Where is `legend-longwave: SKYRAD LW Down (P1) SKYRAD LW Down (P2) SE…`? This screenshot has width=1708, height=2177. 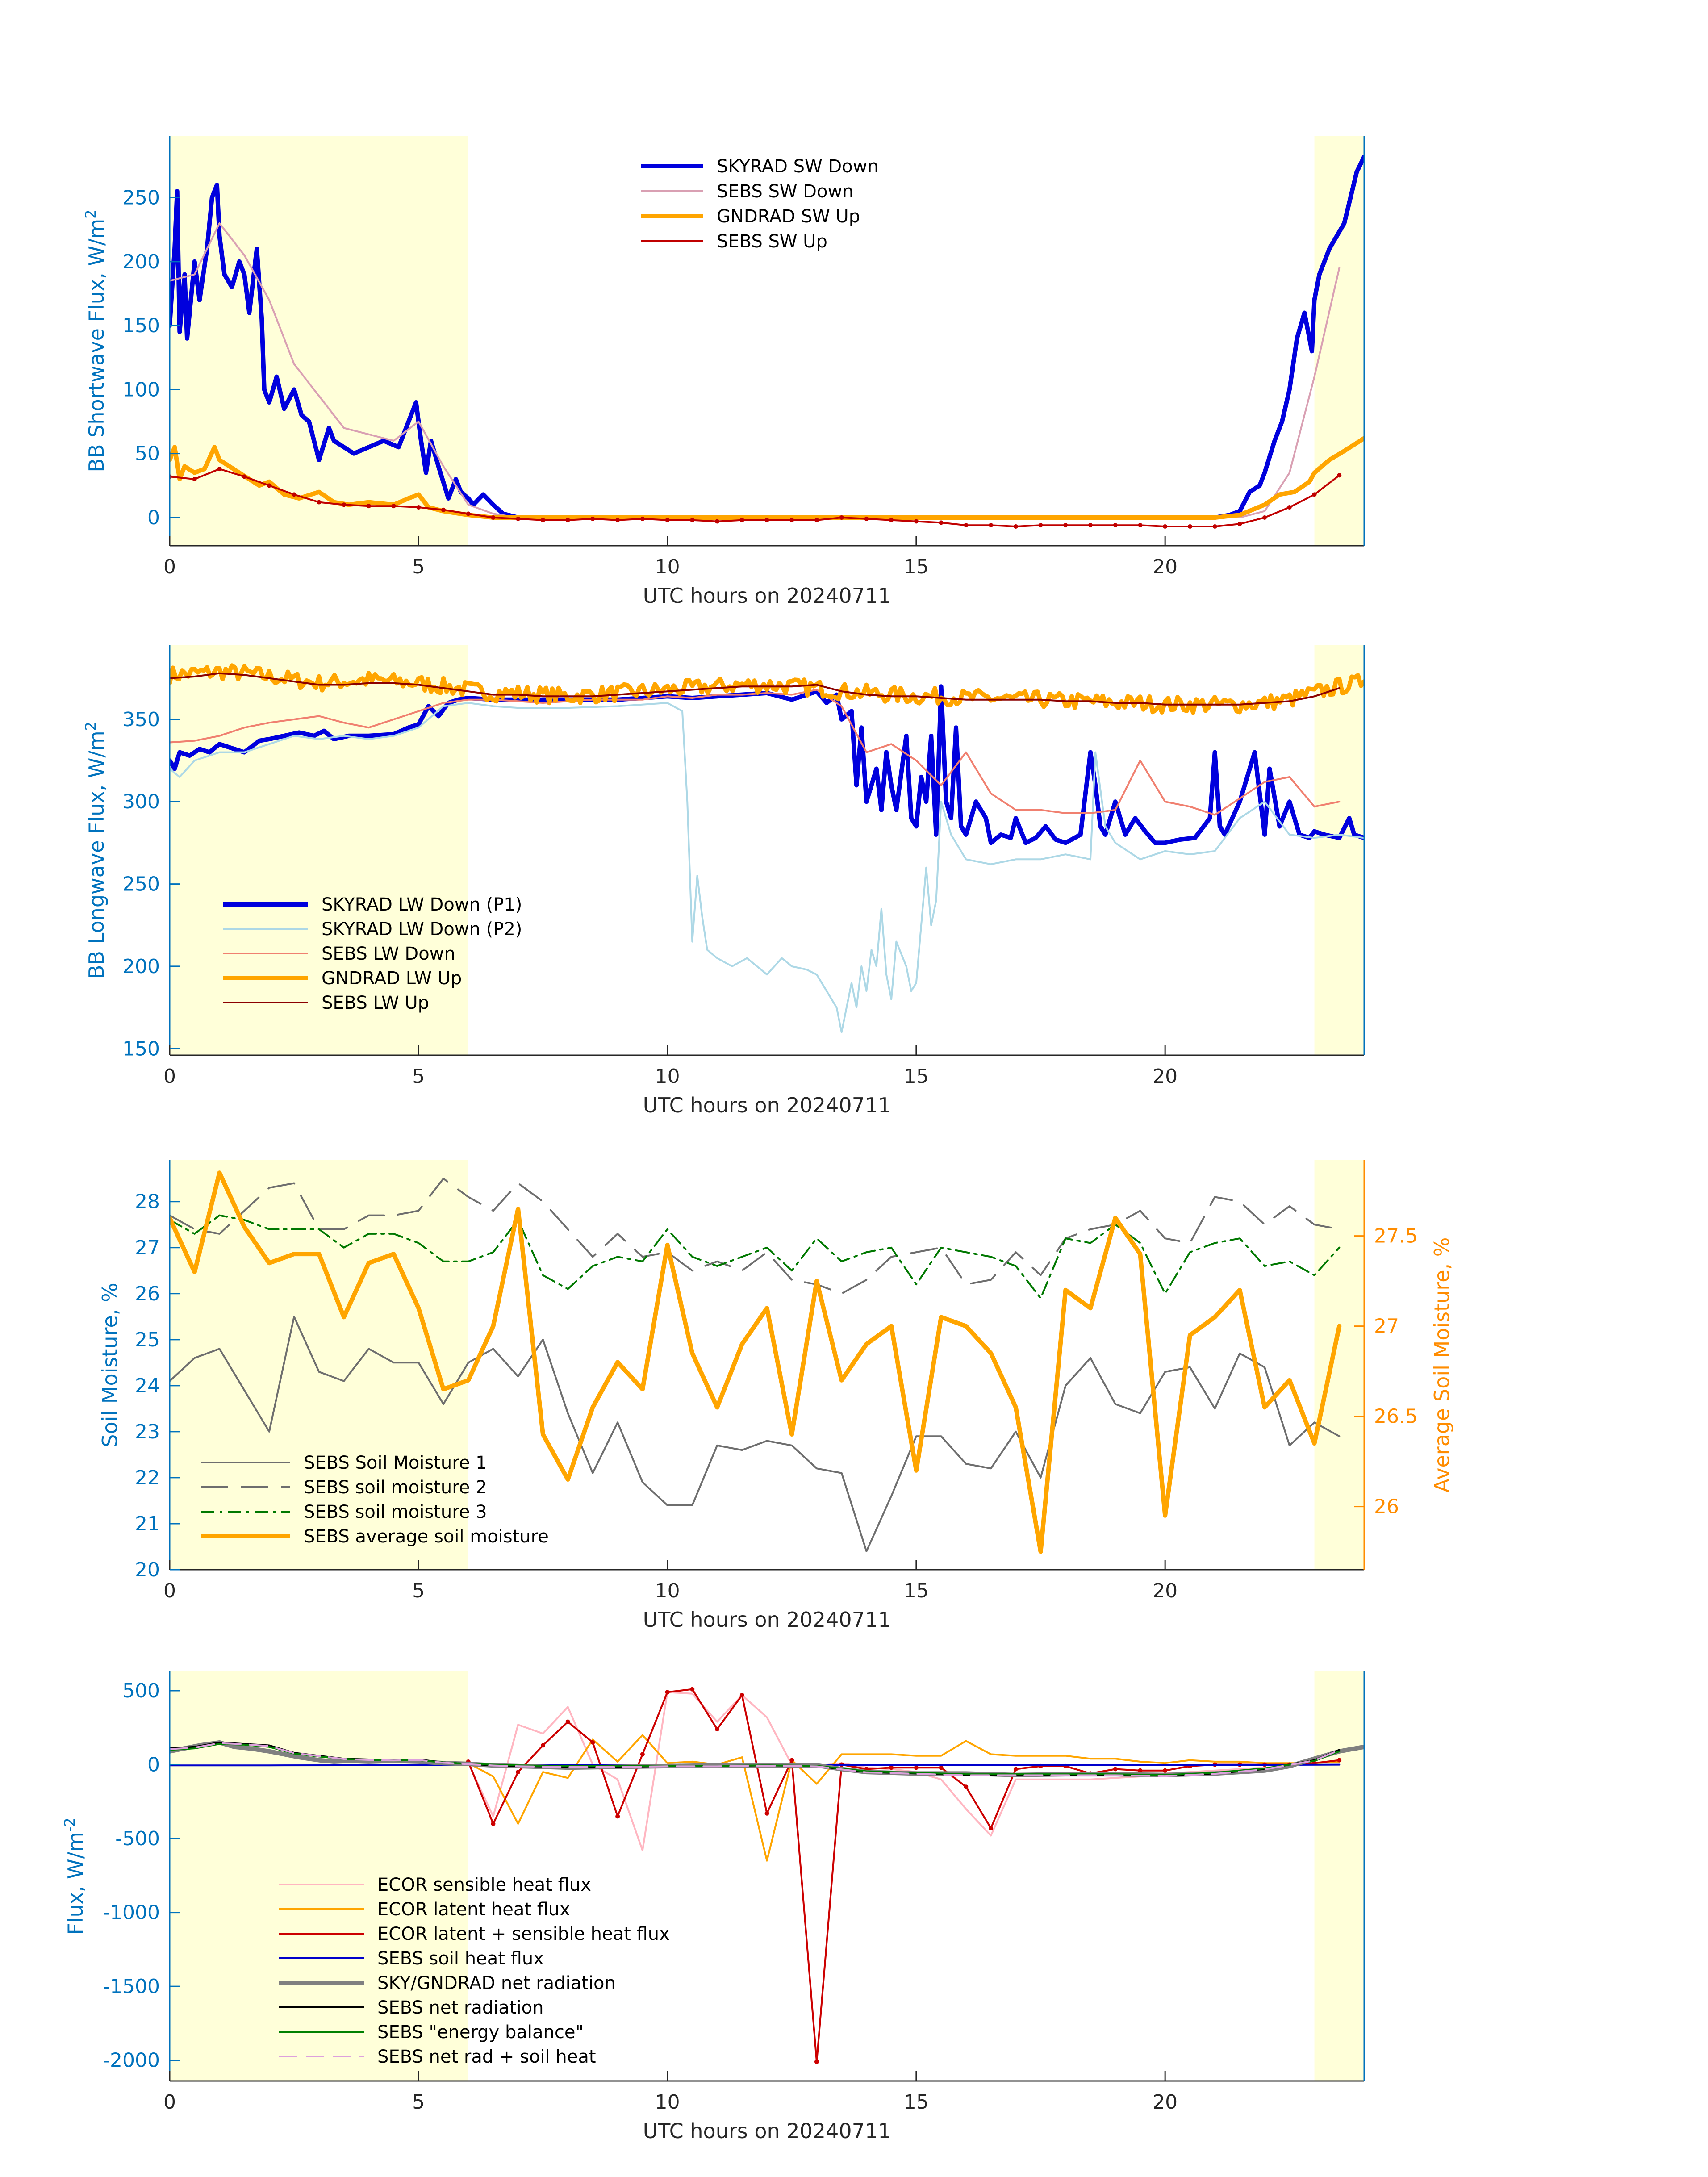
legend-longwave: SKYRAD LW Down (P1) SKYRAD LW Down (P2) SE… is located at coordinates (372, 953).